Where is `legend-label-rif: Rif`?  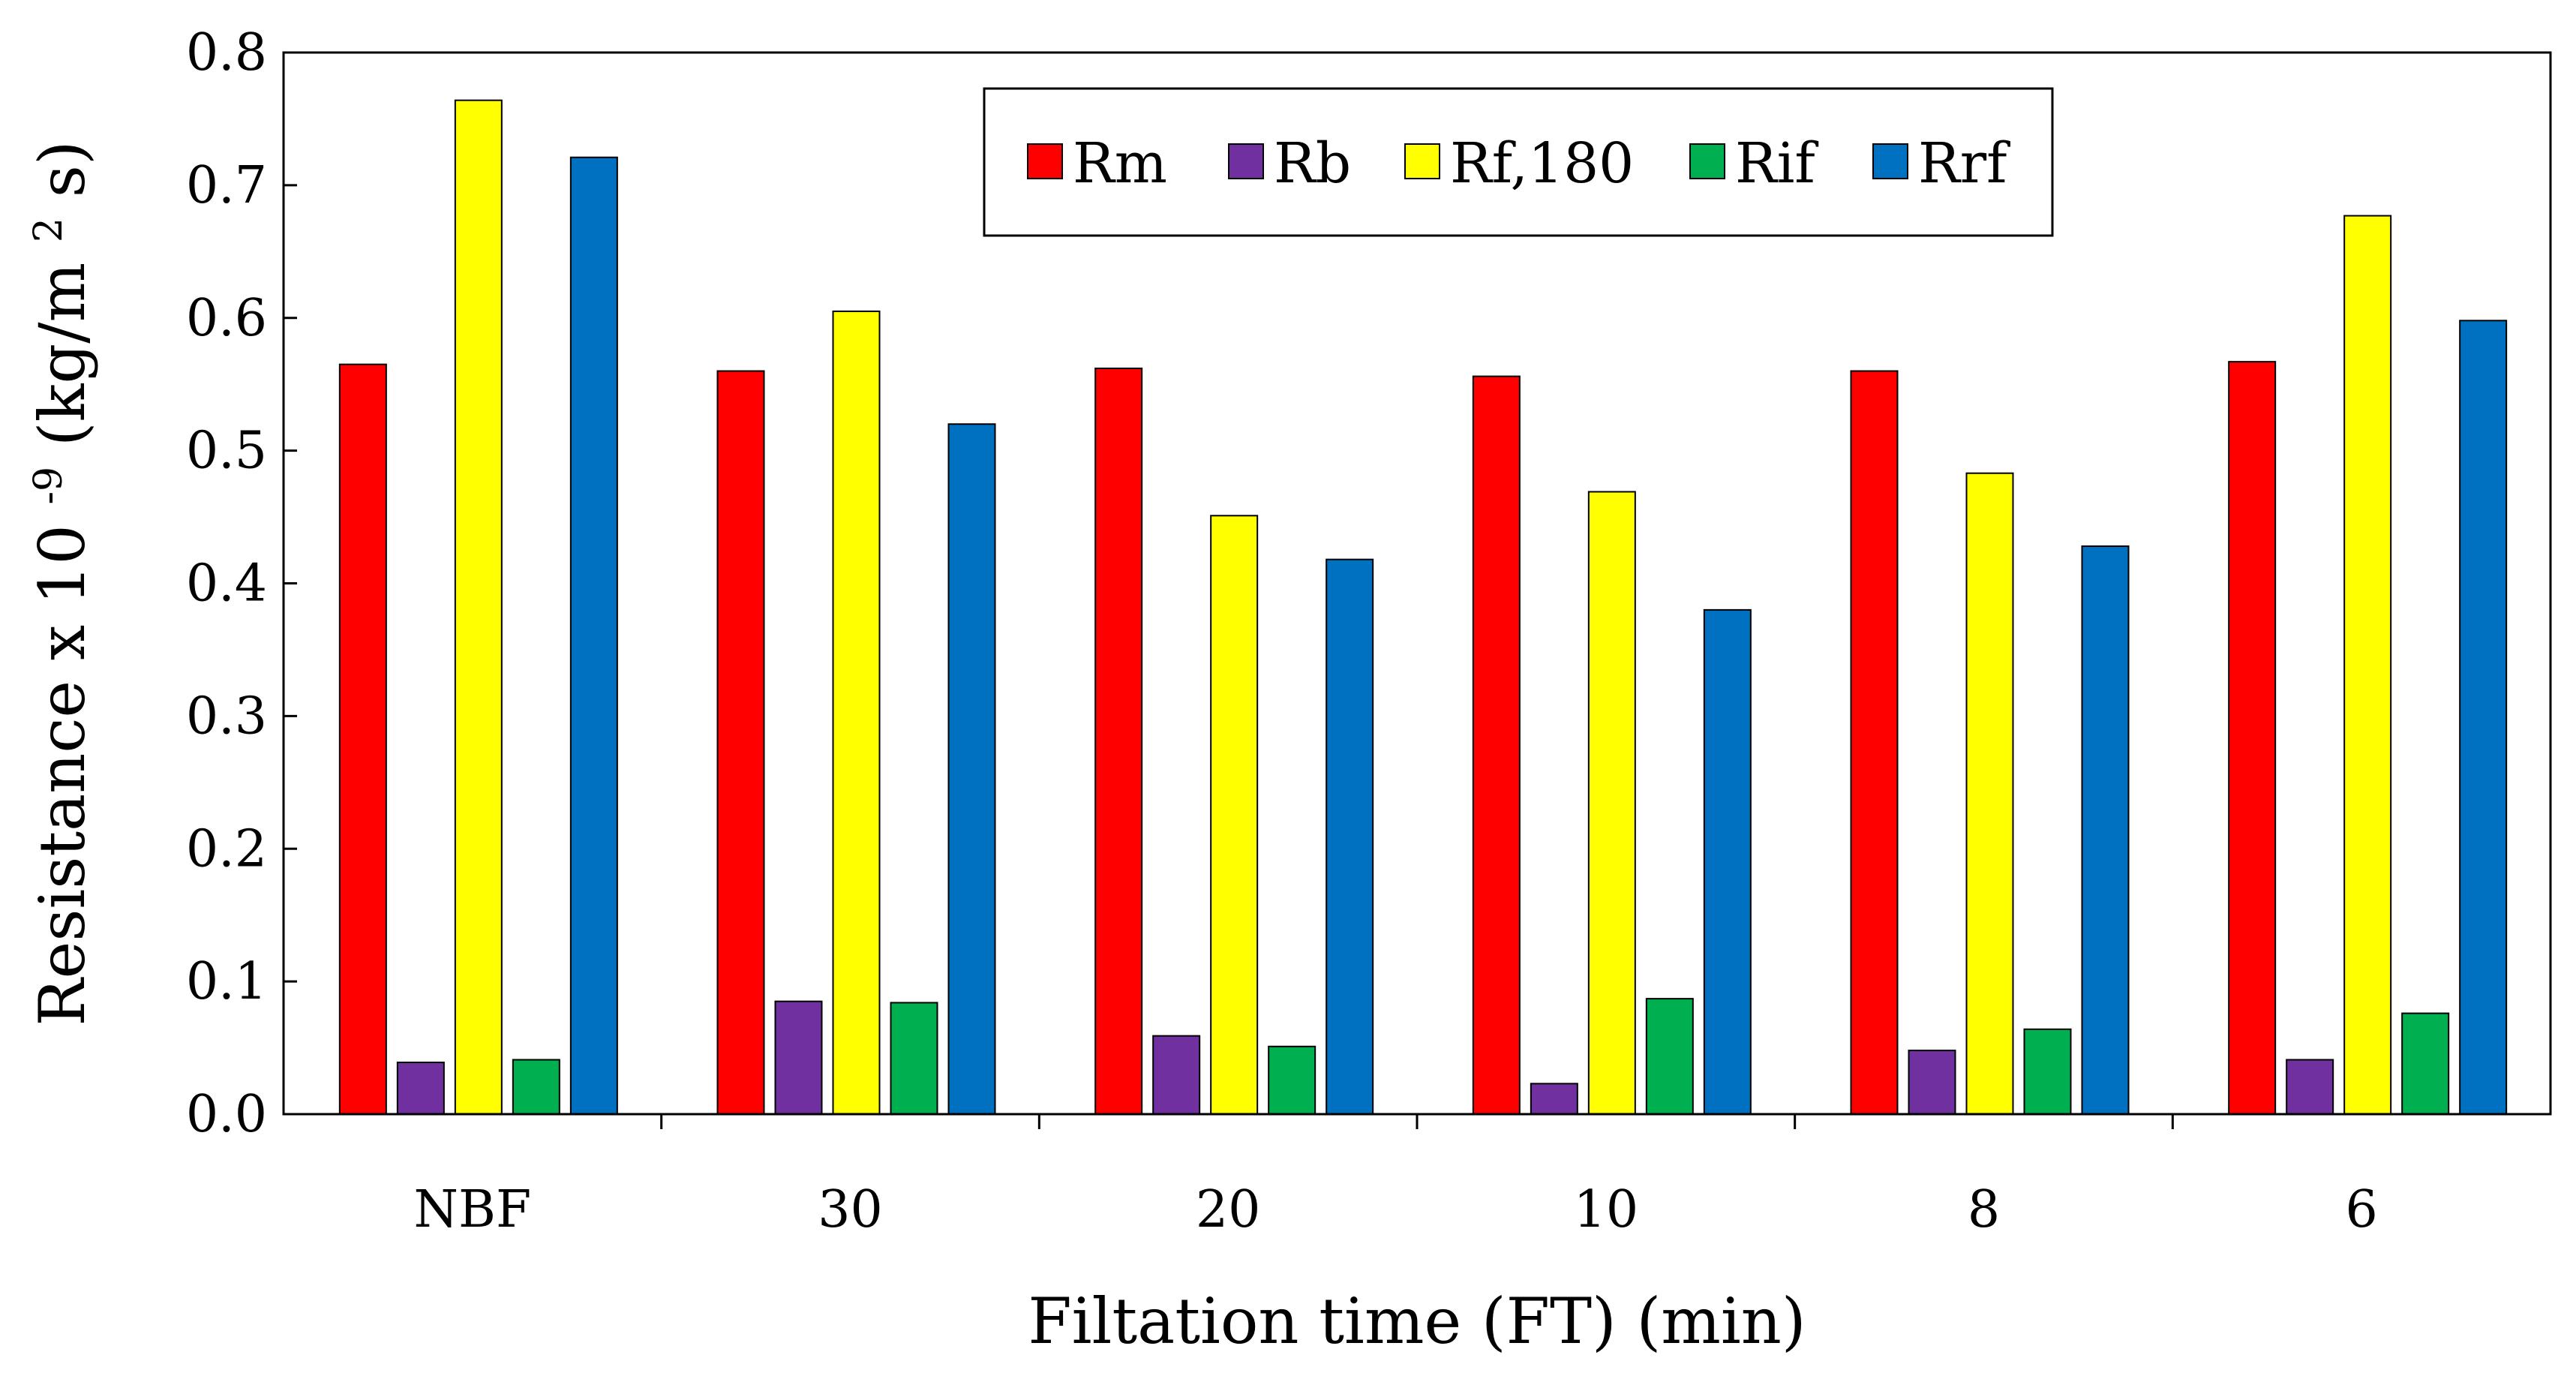 legend-label-rif: Rif is located at coordinates (1776, 163).